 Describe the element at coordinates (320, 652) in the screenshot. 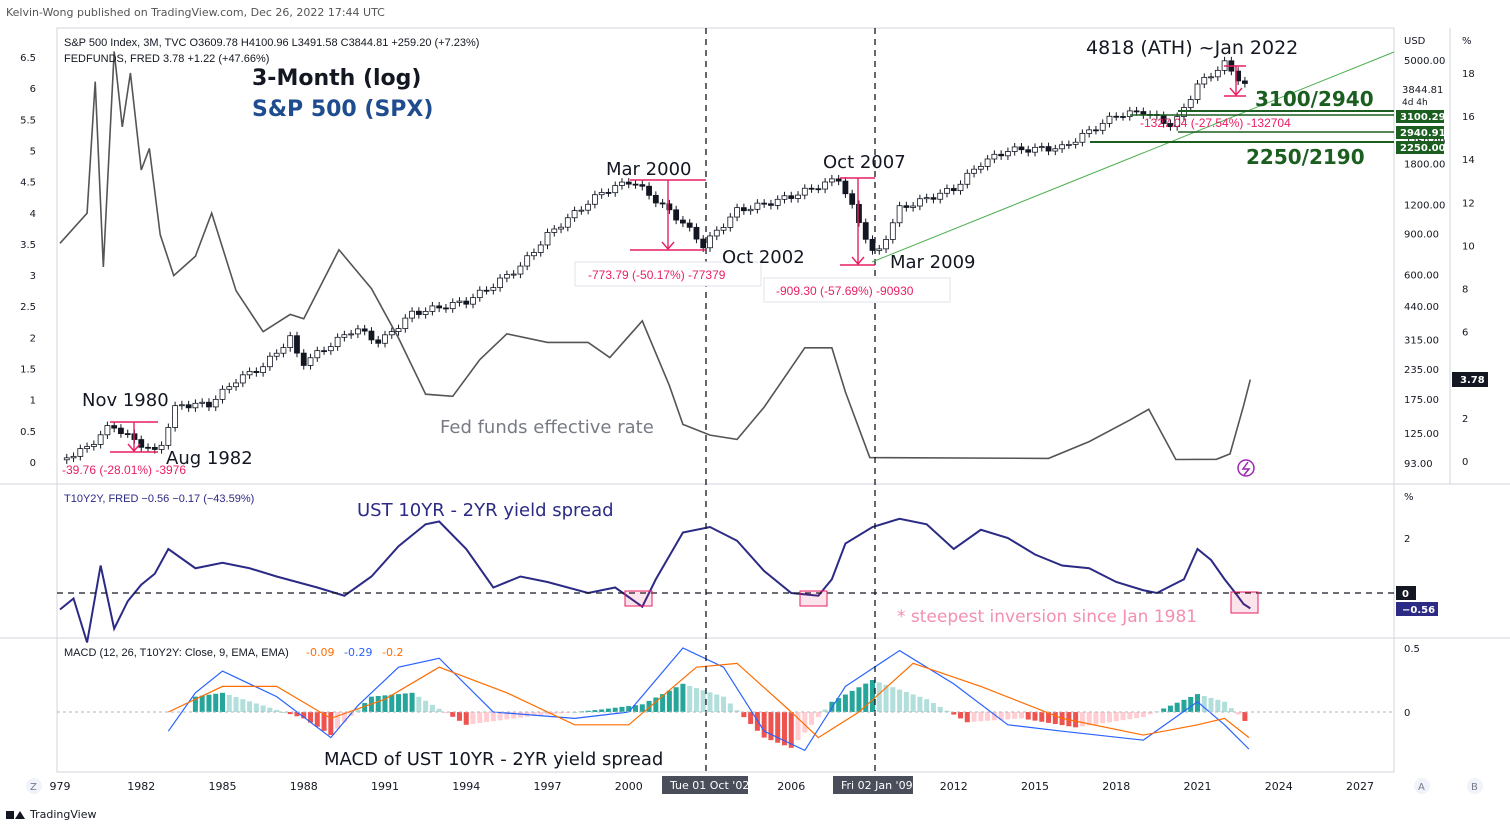

I see `macd-legend-value-1: -0.09` at that location.